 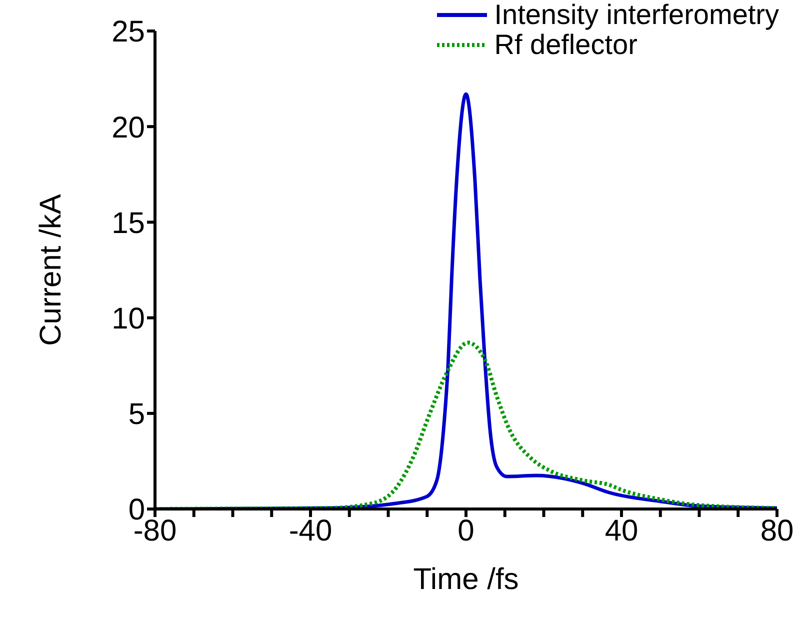 What do you see at coordinates (636, 15) in the screenshot?
I see `legend-label: Intensity interferometry` at bounding box center [636, 15].